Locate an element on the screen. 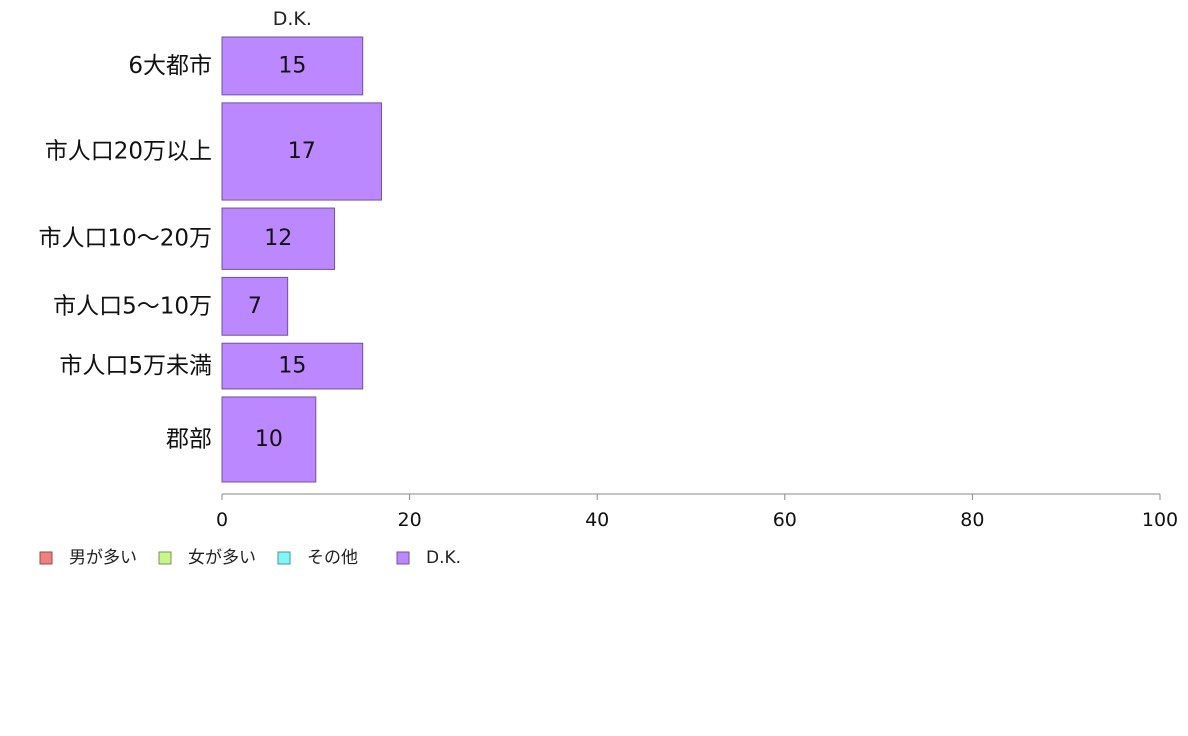 Image resolution: width=1188 pixels, height=736 pixels. category-label-6: 郡部 is located at coordinates (189, 439).